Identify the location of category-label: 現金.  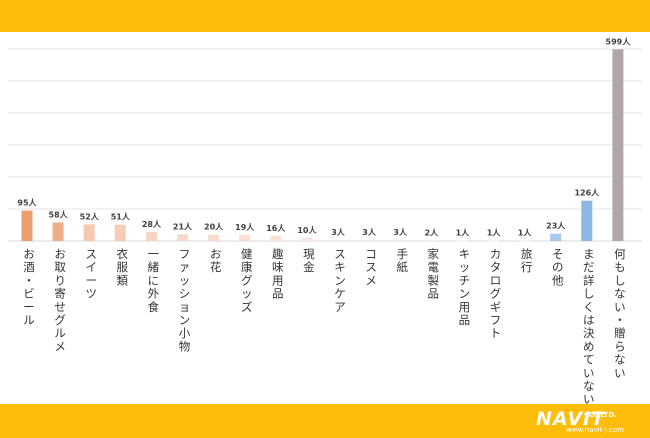
(309, 260).